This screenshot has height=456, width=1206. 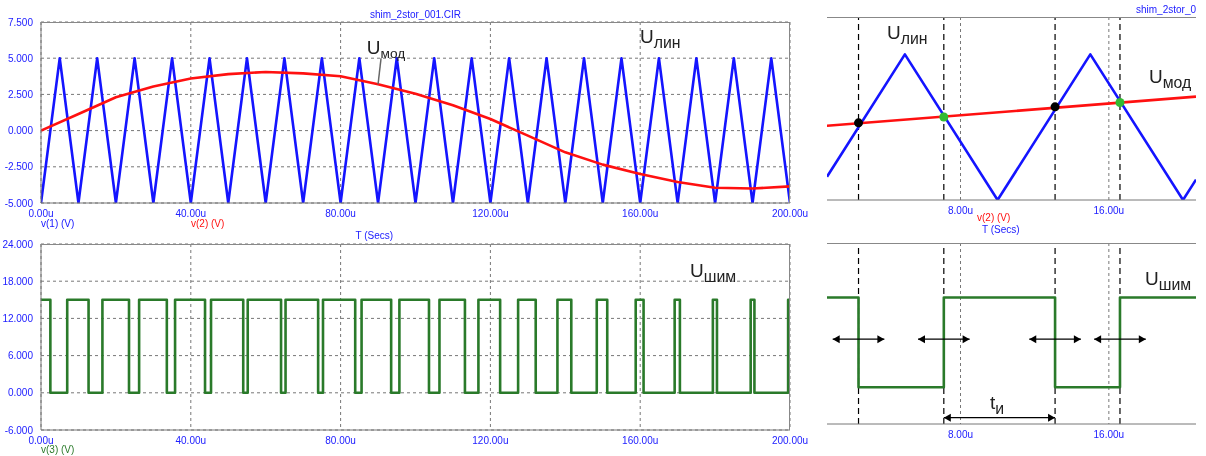 I want to click on y-tick-label: 6.000, so click(x=20, y=356).